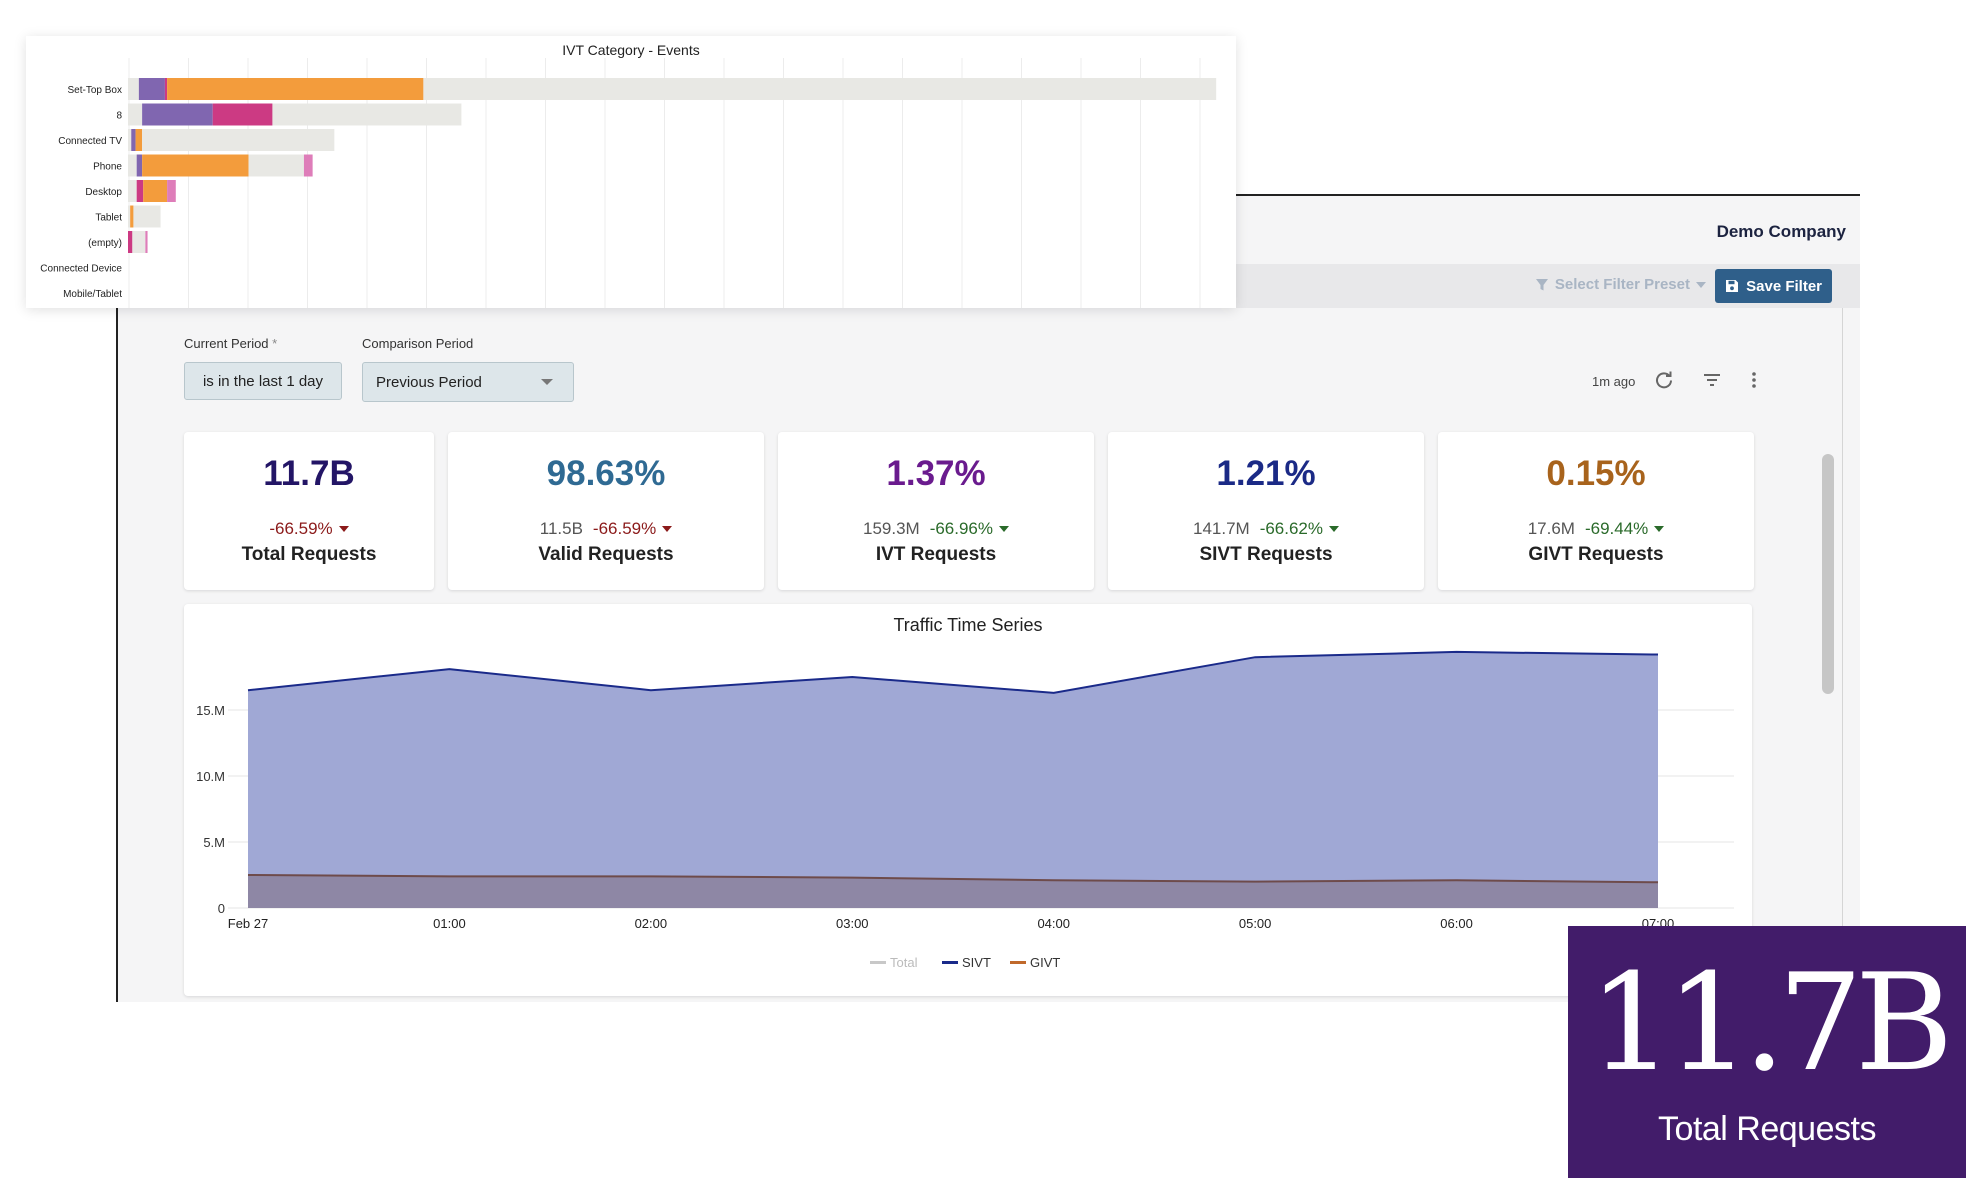 This screenshot has width=1966, height=1178. Describe the element at coordinates (561, 528) in the screenshot. I see `kpi-count: 11.5B` at that location.